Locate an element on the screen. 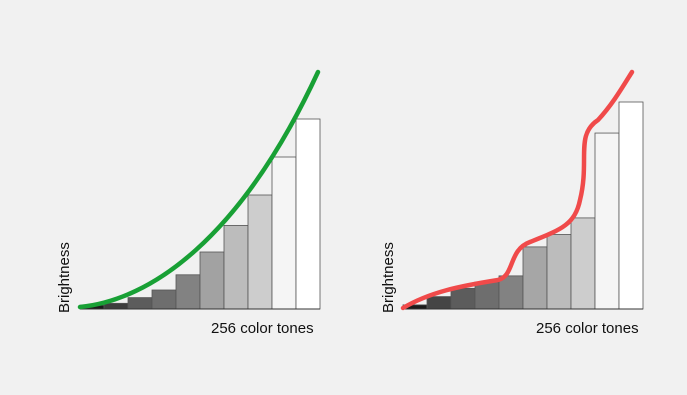 This screenshot has width=687, height=395. left-x-axis-label: 256 color tones is located at coordinates (262, 328).